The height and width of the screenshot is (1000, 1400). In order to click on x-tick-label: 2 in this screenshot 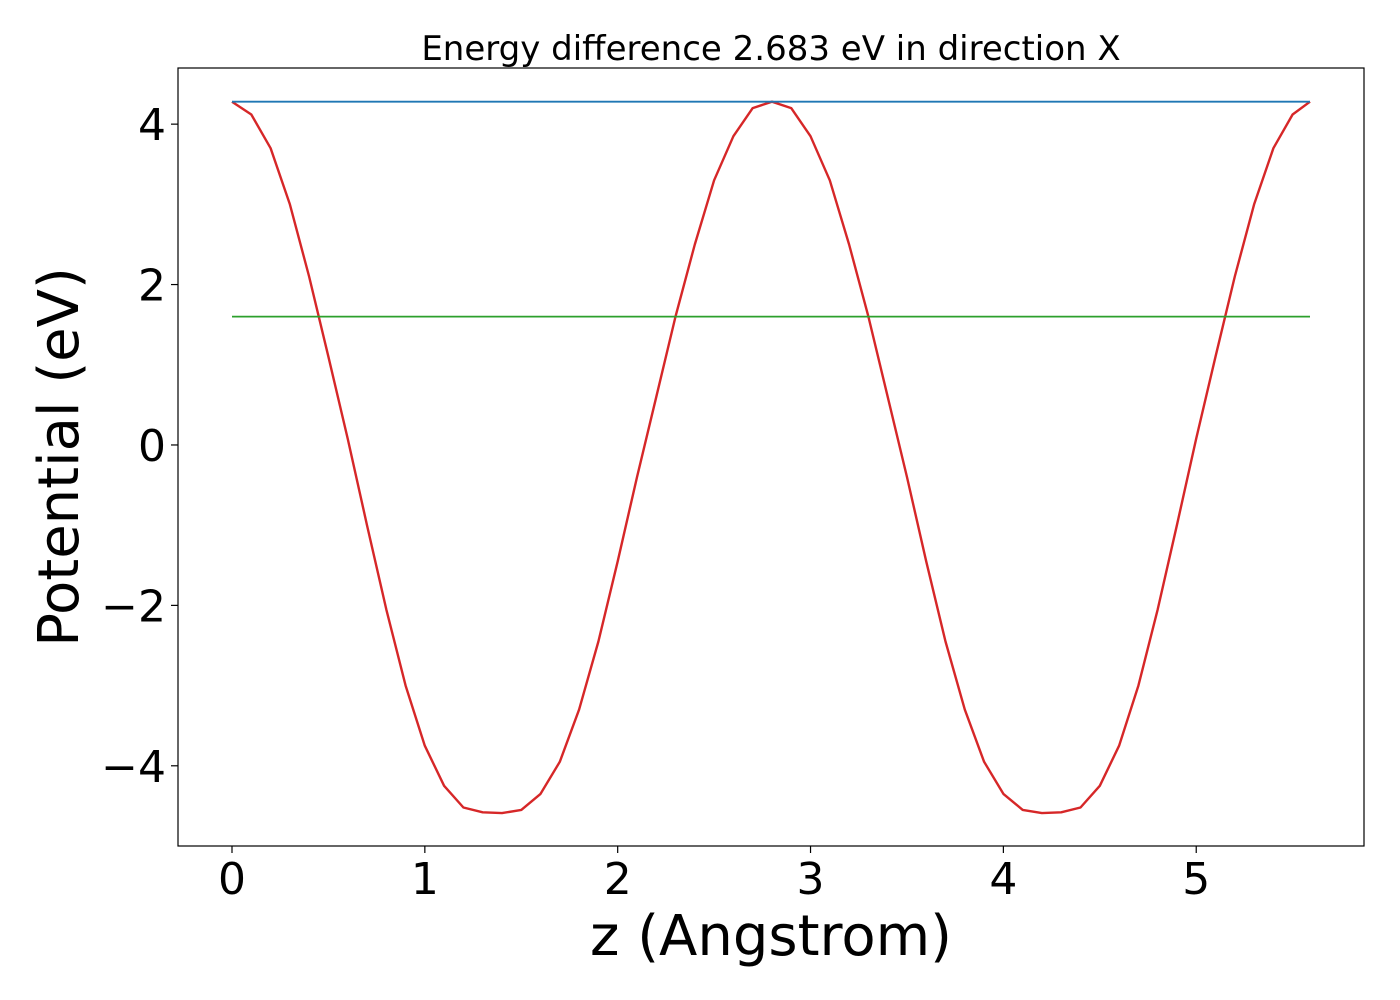, I will do `click(618, 879)`.